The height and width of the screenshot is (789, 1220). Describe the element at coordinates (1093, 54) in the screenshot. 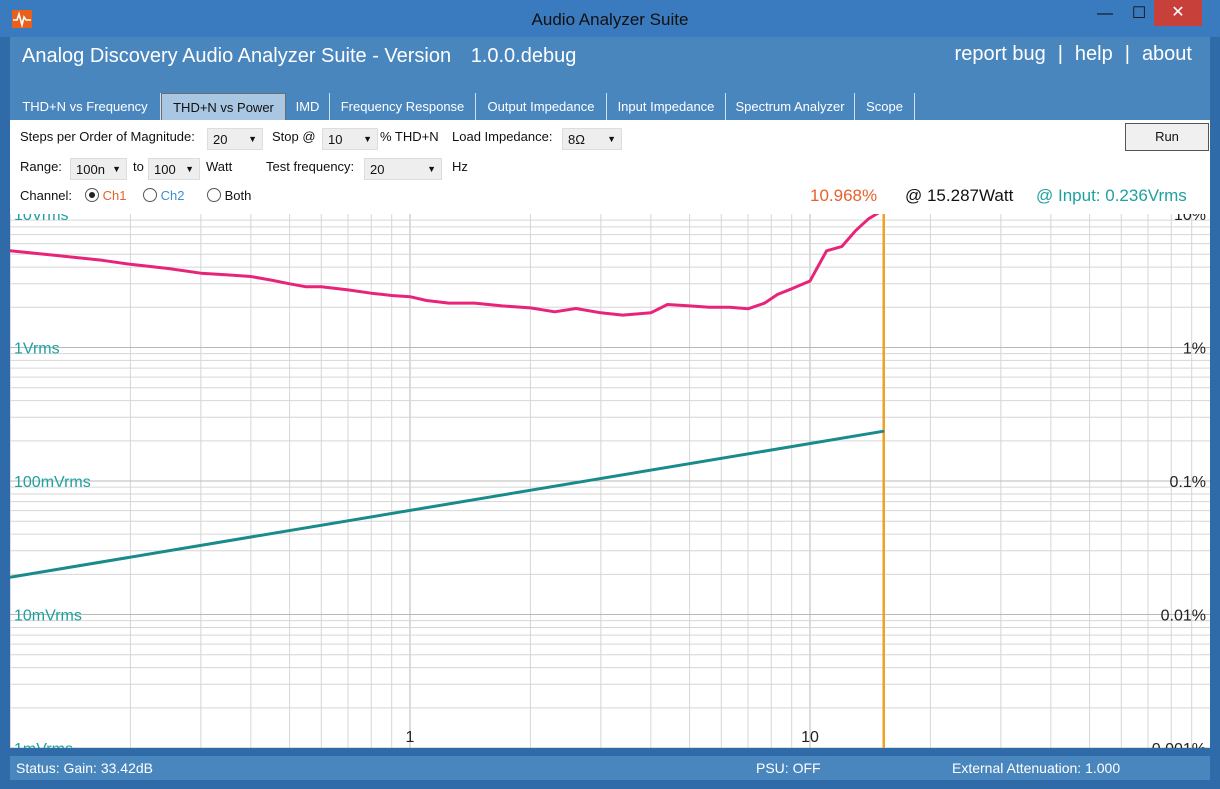

I see `help-link: help` at that location.